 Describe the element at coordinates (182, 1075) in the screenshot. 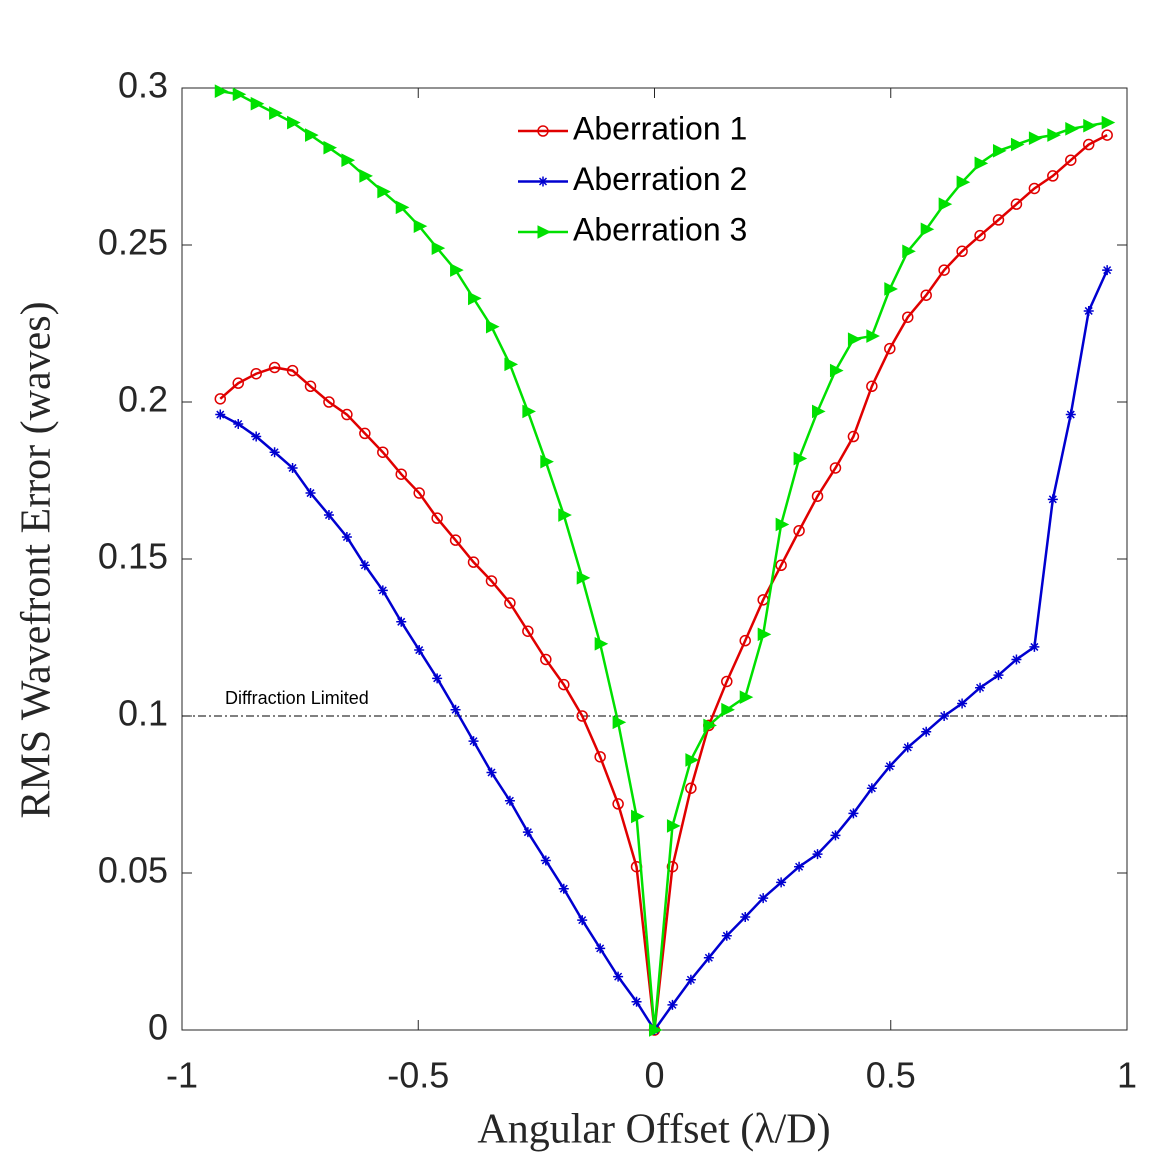

I see `x-tick-label: -1` at that location.